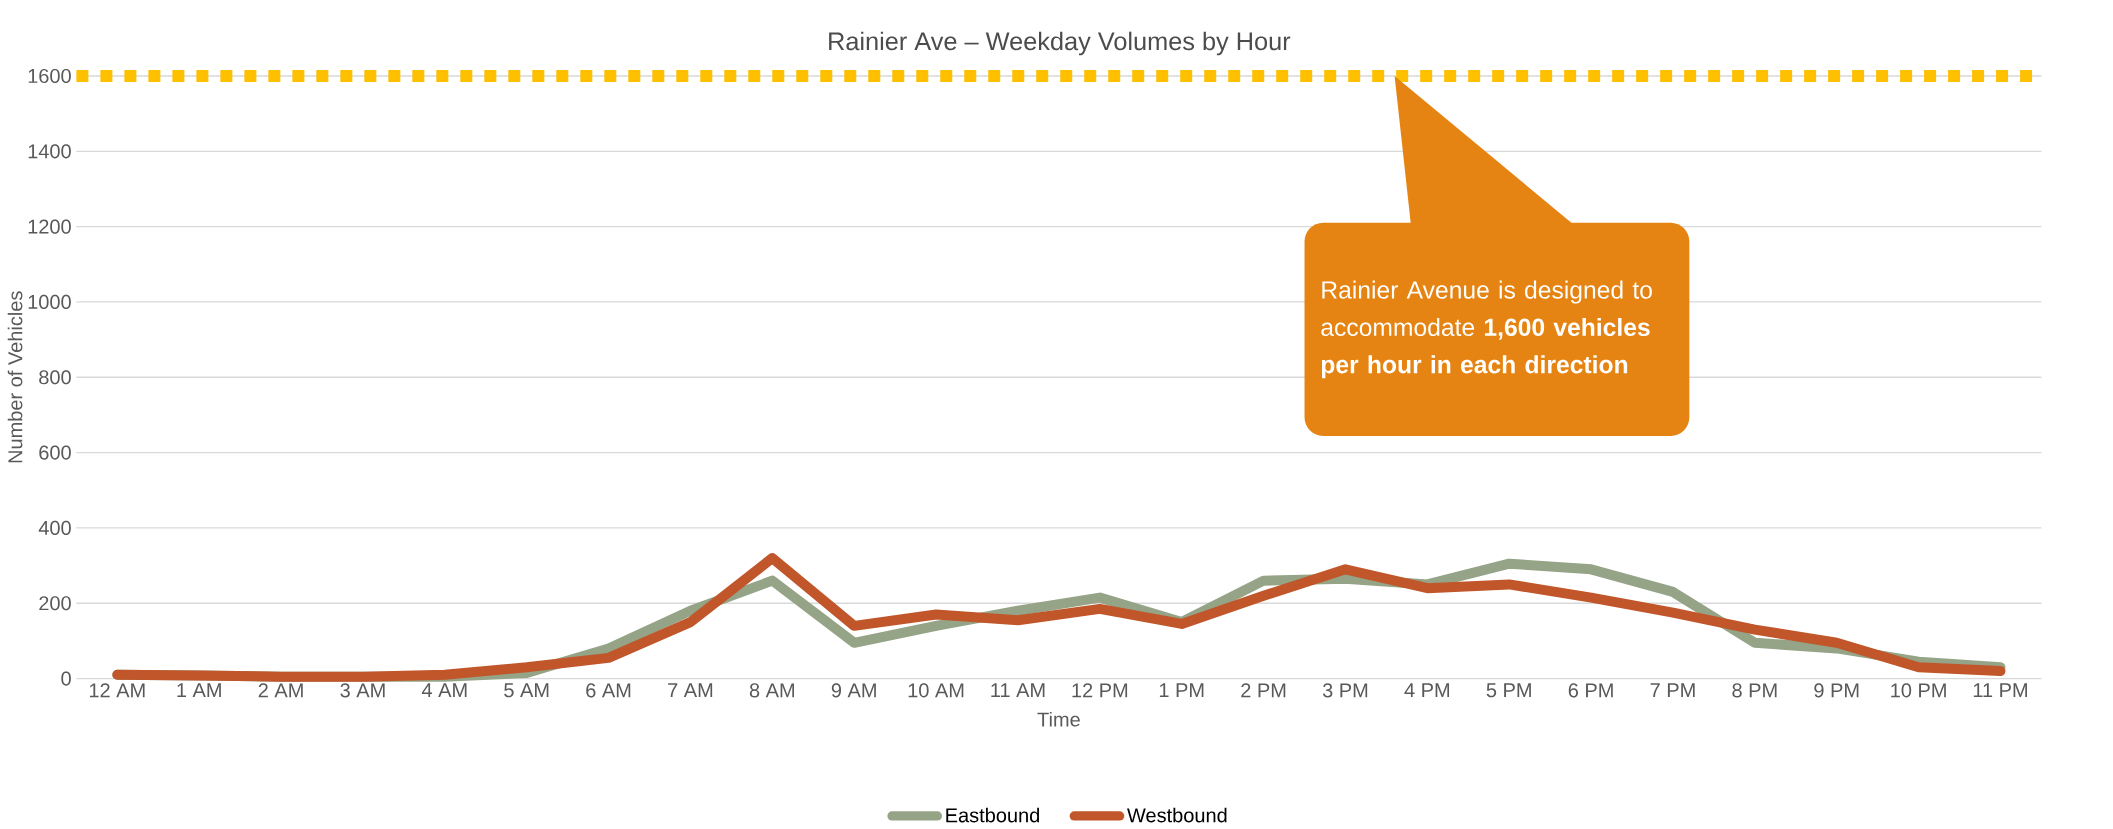 This screenshot has width=2113, height=829. What do you see at coordinates (1181, 690) in the screenshot?
I see `x-tick-label: 1 PM` at bounding box center [1181, 690].